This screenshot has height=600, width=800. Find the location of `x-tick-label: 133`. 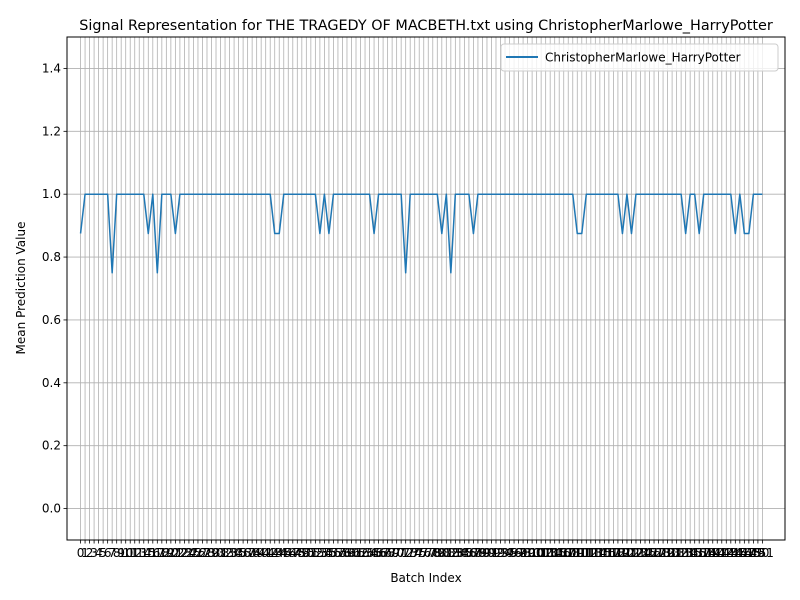

x-tick-label: 133 is located at coordinates (681, 553).